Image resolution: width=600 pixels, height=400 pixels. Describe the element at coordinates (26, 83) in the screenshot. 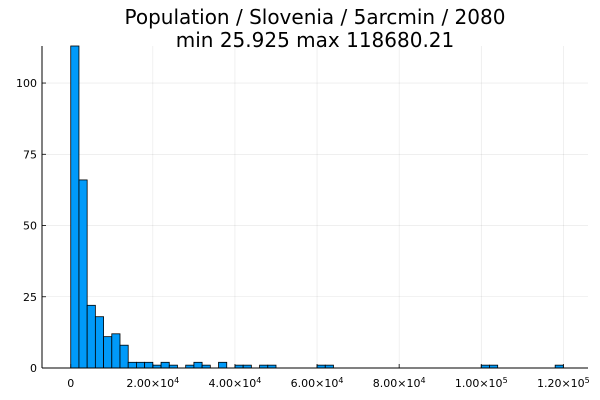

I see `y-tick-label-4: 100` at that location.